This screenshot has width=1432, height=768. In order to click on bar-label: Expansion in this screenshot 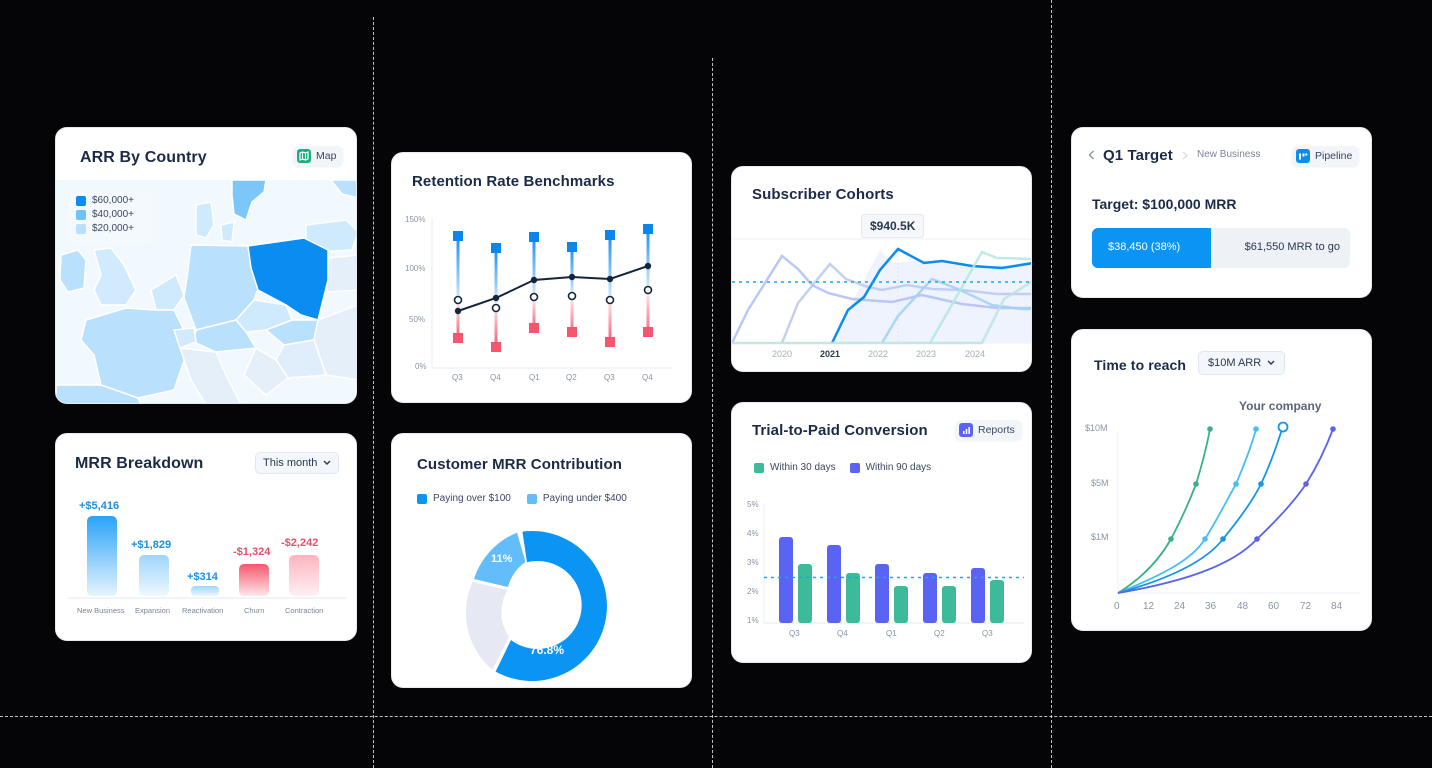, I will do `click(153, 610)`.